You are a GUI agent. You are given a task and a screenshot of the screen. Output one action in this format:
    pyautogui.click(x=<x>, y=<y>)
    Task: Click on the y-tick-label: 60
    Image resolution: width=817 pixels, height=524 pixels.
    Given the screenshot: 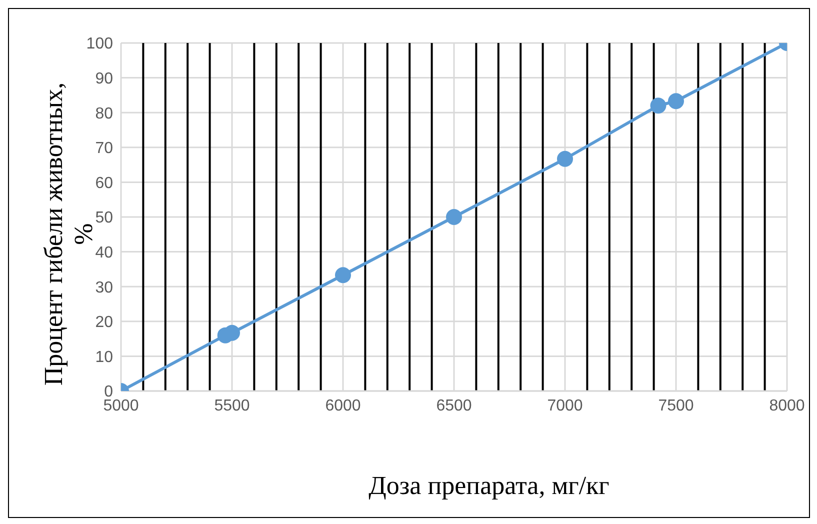 What is the action you would take?
    pyautogui.click(x=104, y=183)
    